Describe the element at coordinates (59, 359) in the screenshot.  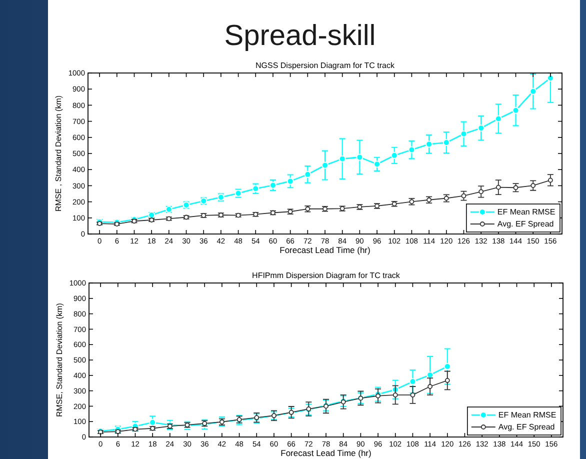
I see `y-axis-title: RMSE, Standard Deviation (km)` at that location.